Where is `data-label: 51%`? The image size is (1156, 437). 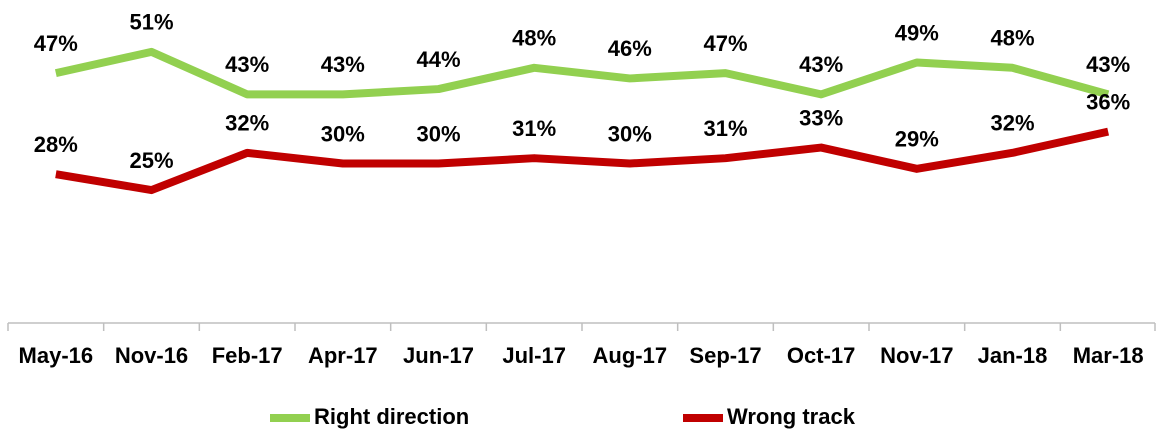 data-label: 51% is located at coordinates (151, 22).